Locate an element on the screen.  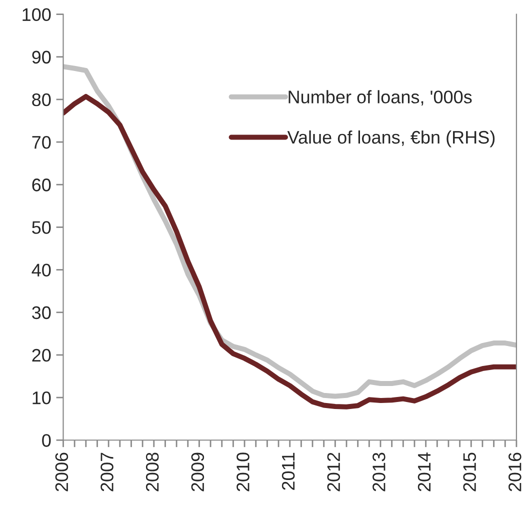
x-tick-label: 2009 is located at coordinates (197, 472).